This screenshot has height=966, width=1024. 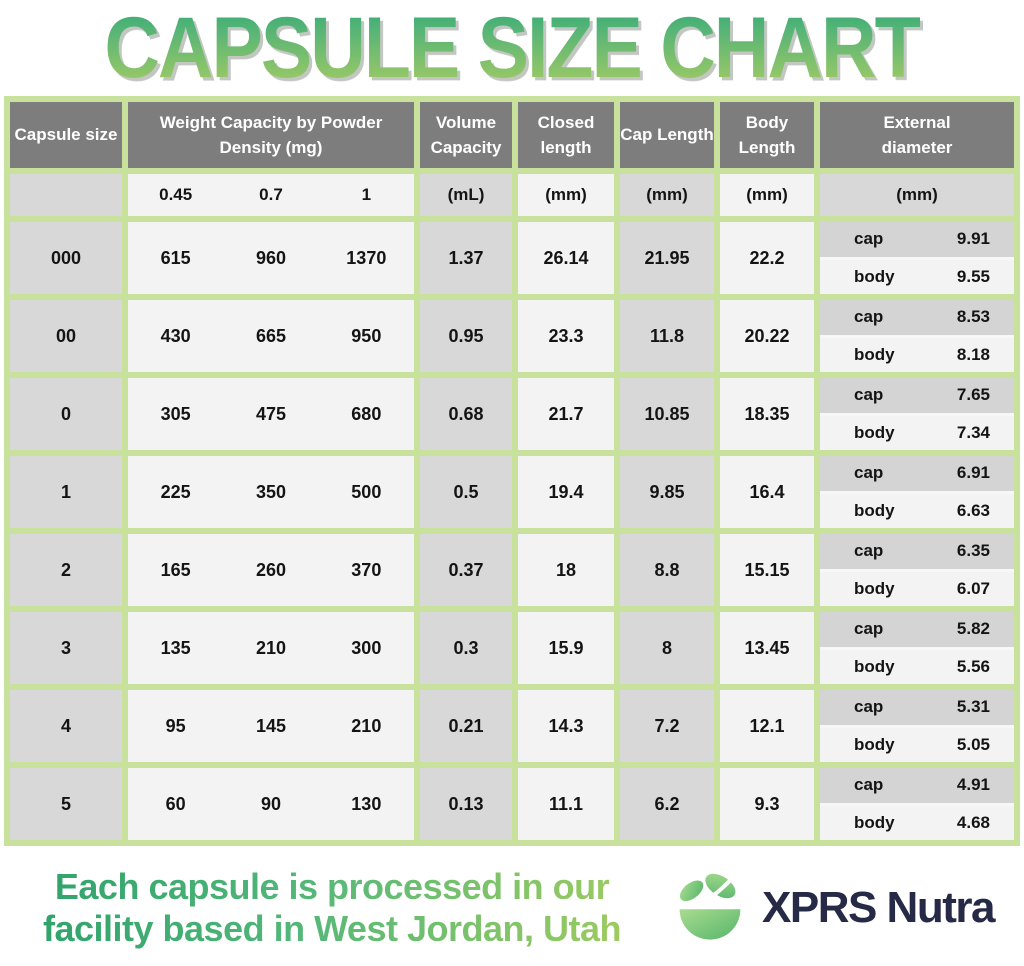 What do you see at coordinates (176, 194) in the screenshot?
I see `density-0.45-label: 0.45` at bounding box center [176, 194].